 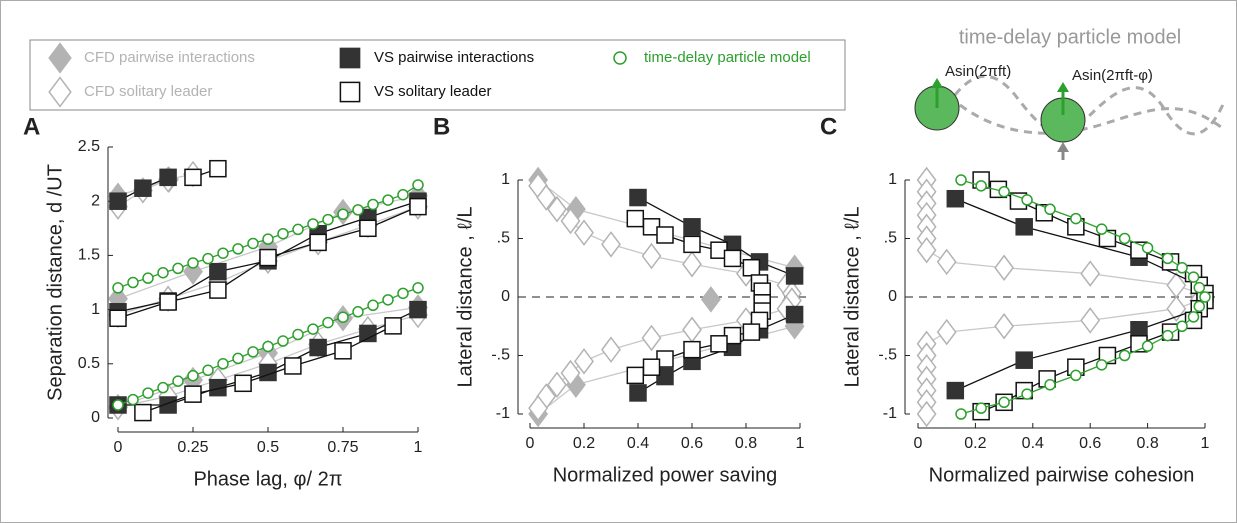 What do you see at coordinates (500, 355) in the screenshot?
I see `y-tick-label: -.5` at bounding box center [500, 355].